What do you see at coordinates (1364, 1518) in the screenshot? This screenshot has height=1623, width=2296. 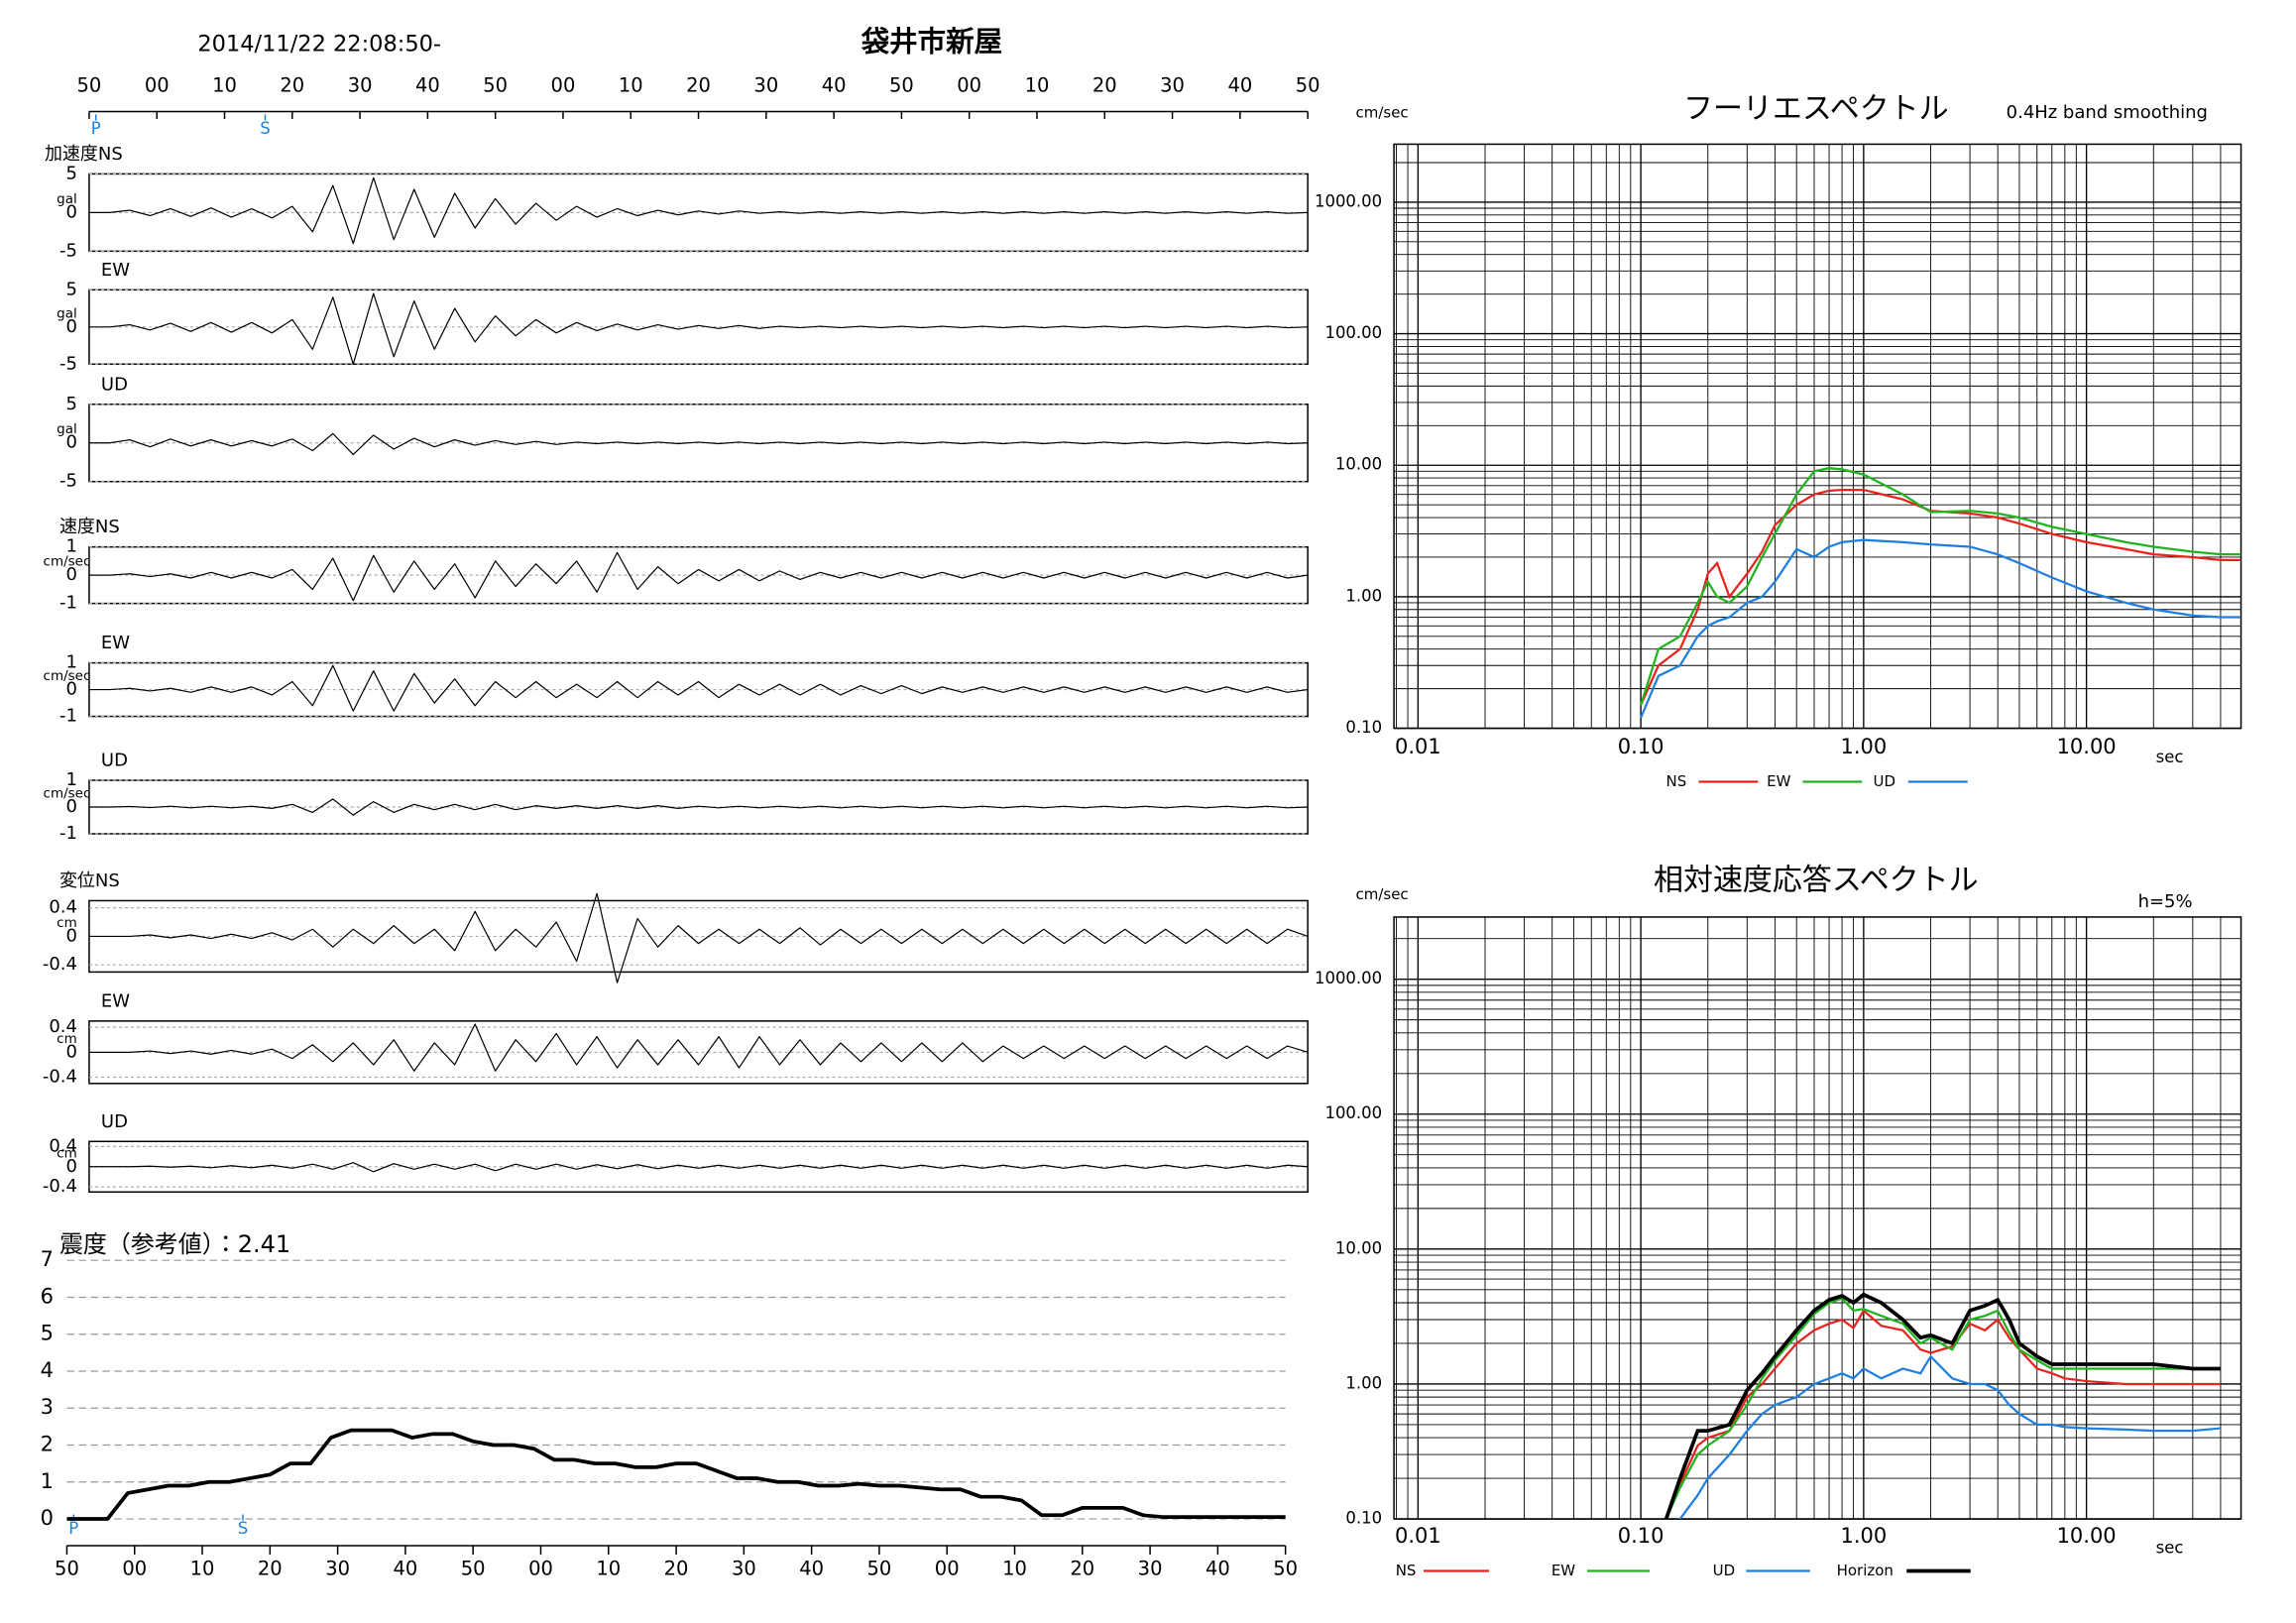 I see `y-tick-label: 0.10` at bounding box center [1364, 1518].